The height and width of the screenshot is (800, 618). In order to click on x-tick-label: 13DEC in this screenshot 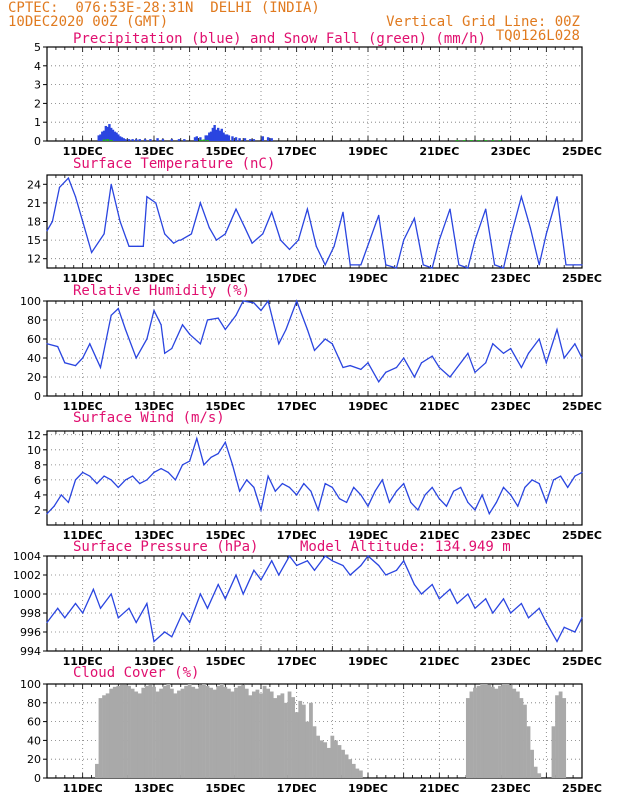, I will do `click(154, 151)`.